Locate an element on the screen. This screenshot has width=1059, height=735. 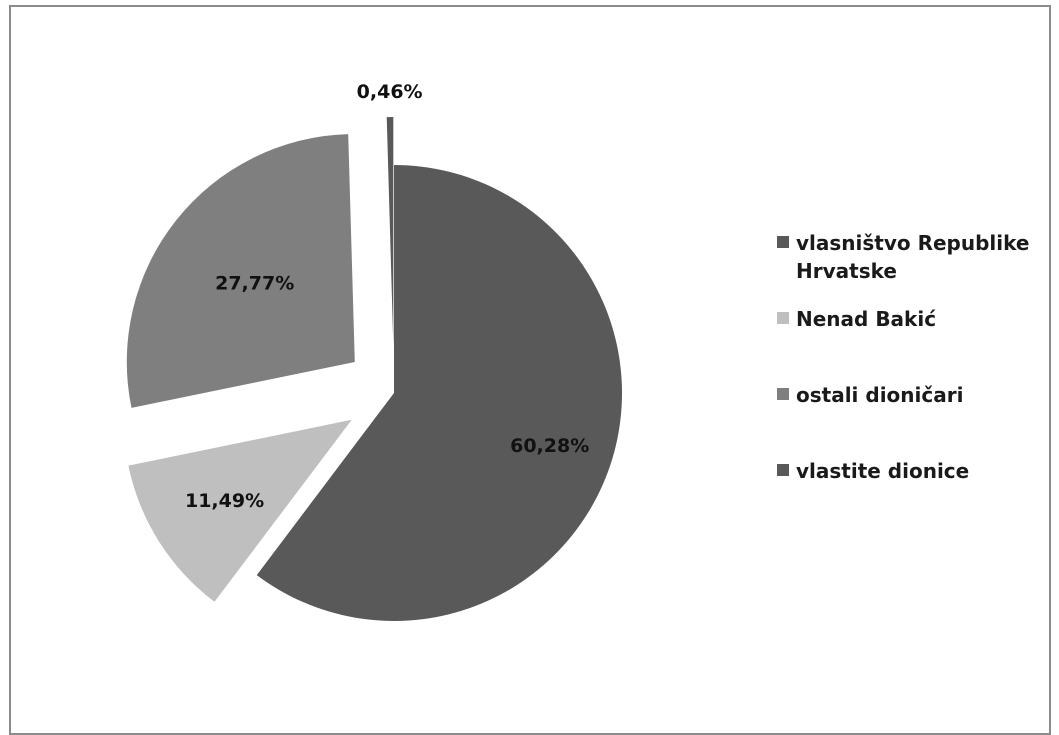
slice-nenad-bakic is located at coordinates (240, 510).